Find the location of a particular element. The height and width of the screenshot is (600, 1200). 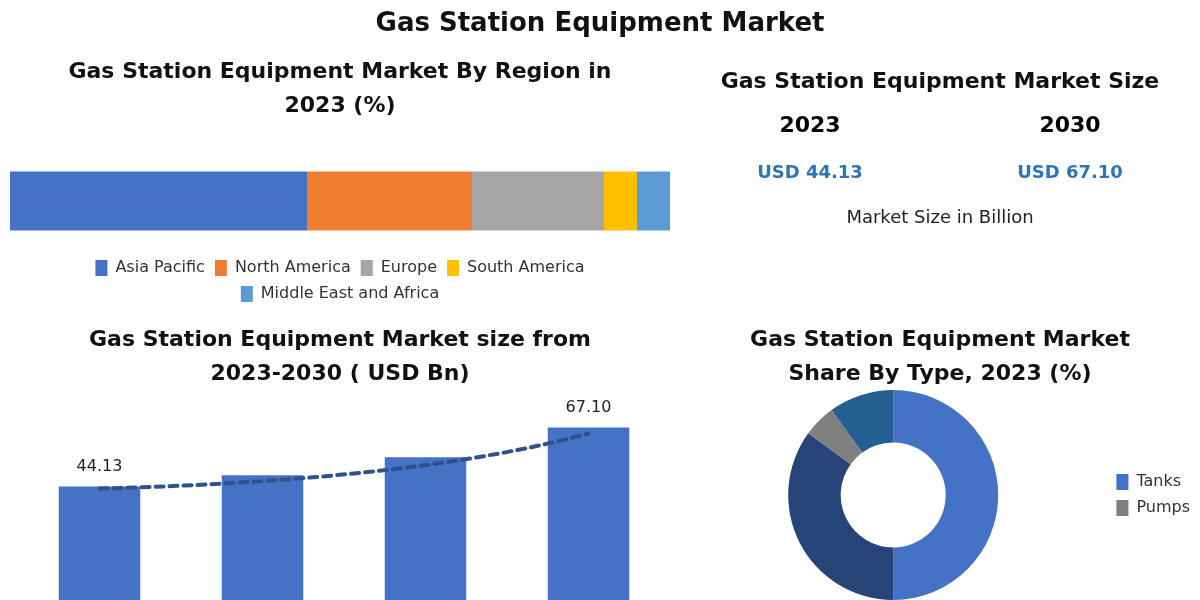

legend-label: Asia Pacific is located at coordinates (160, 267).